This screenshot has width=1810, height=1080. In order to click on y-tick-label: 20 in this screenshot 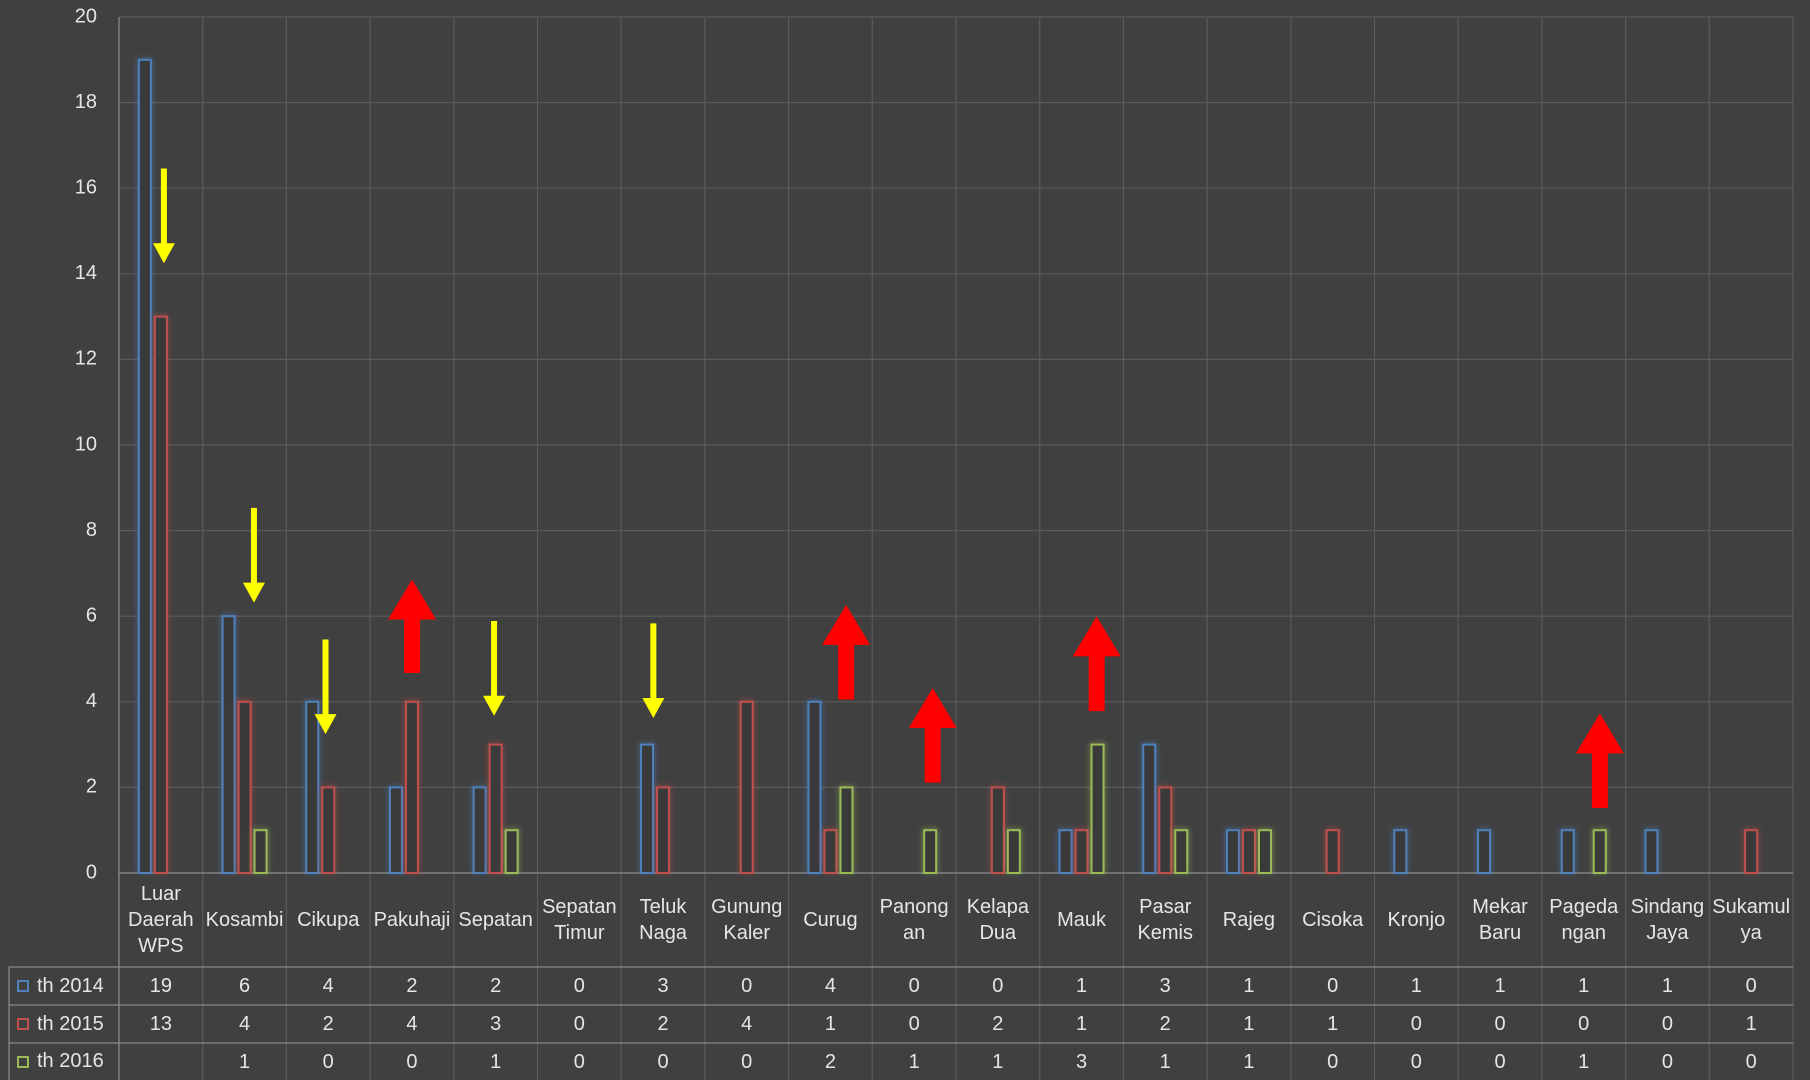, I will do `click(86, 16)`.